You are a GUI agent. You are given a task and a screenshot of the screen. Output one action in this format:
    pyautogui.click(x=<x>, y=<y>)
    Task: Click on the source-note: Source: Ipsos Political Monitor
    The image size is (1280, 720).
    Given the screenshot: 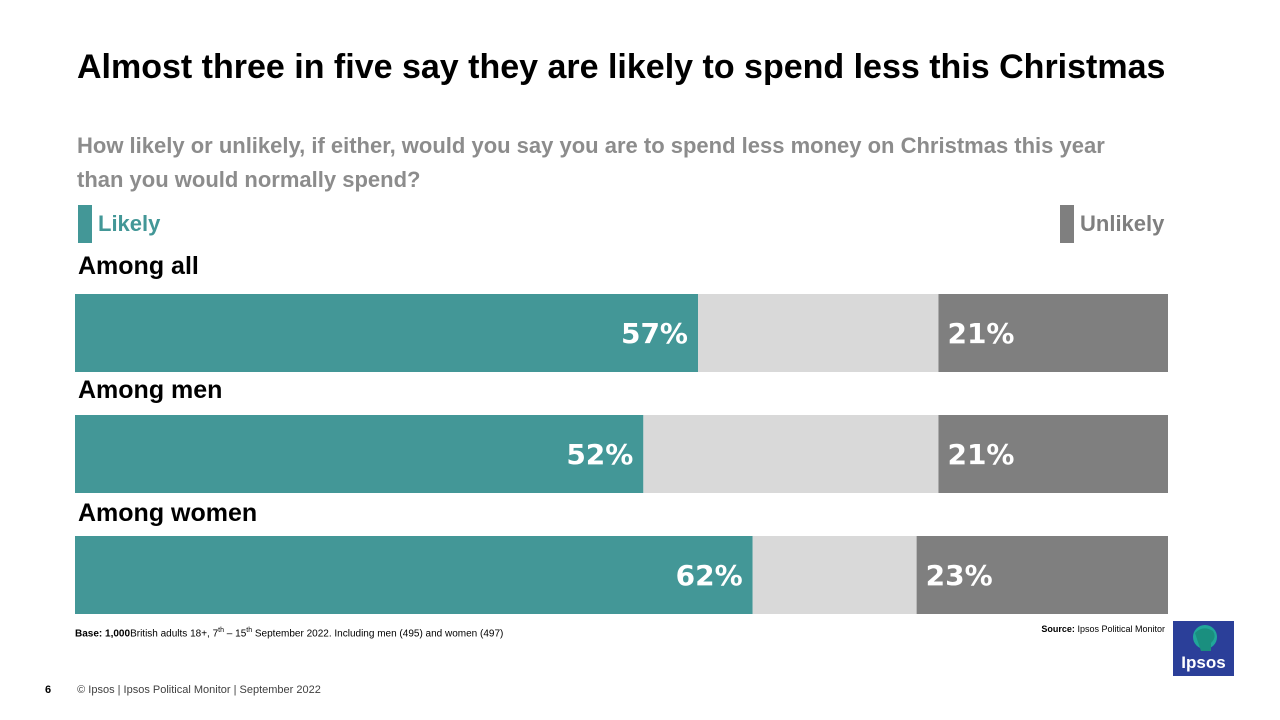 What is the action you would take?
    pyautogui.click(x=1103, y=629)
    